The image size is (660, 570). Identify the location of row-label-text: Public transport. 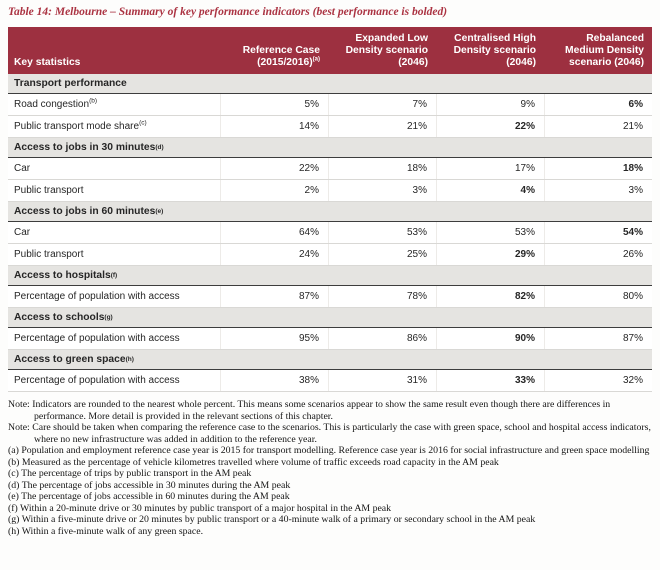
(49, 190).